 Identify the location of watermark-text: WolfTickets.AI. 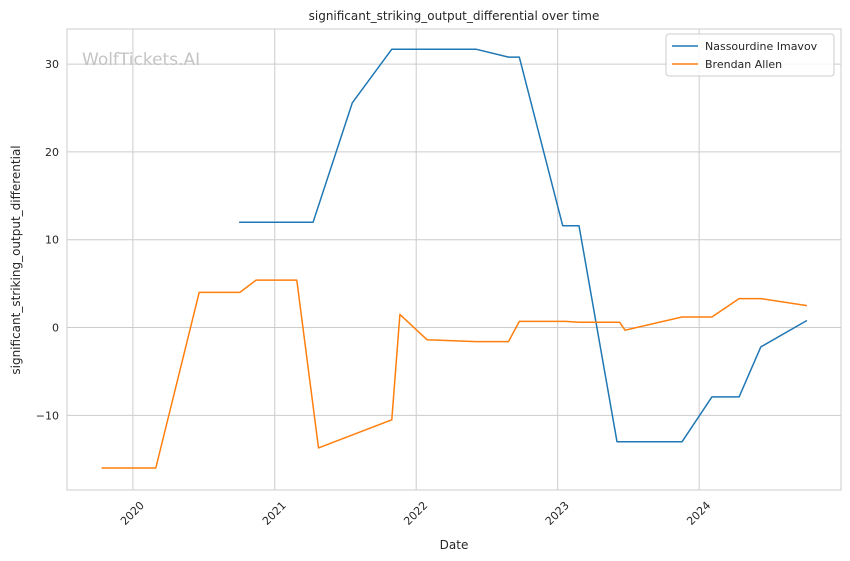
(141, 60).